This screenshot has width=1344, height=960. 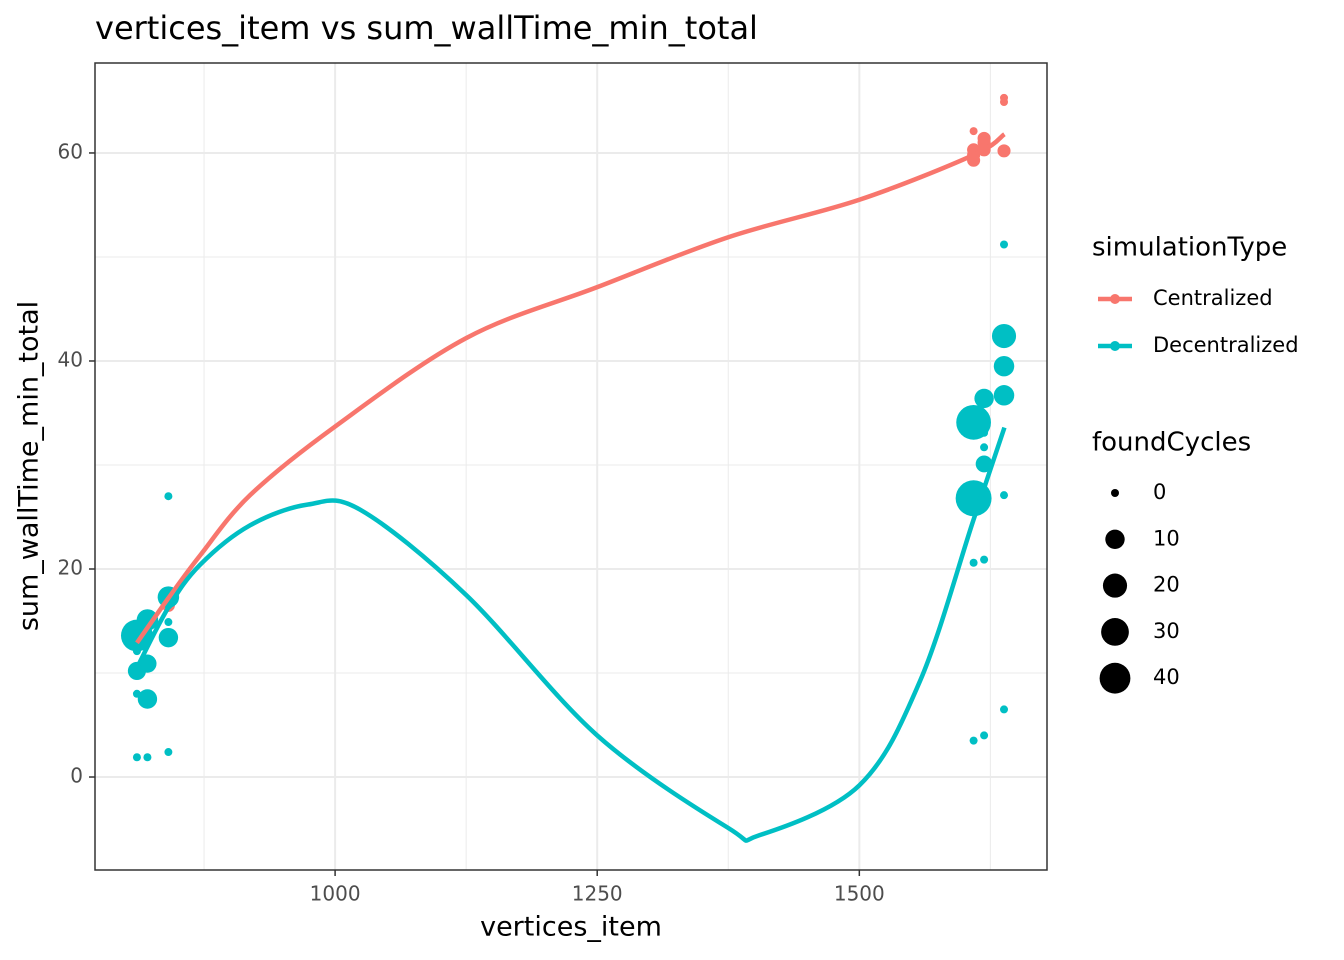 I want to click on size-legend-label: 40, so click(x=1166, y=677).